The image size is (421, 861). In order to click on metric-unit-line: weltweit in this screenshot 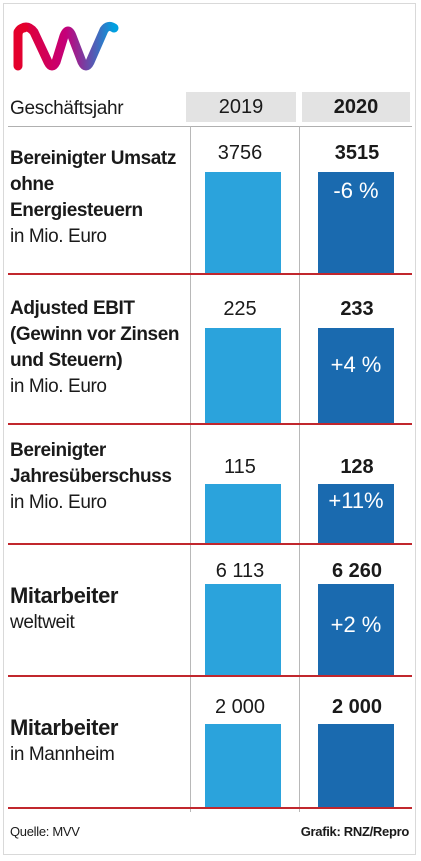, I will do `click(42, 622)`.